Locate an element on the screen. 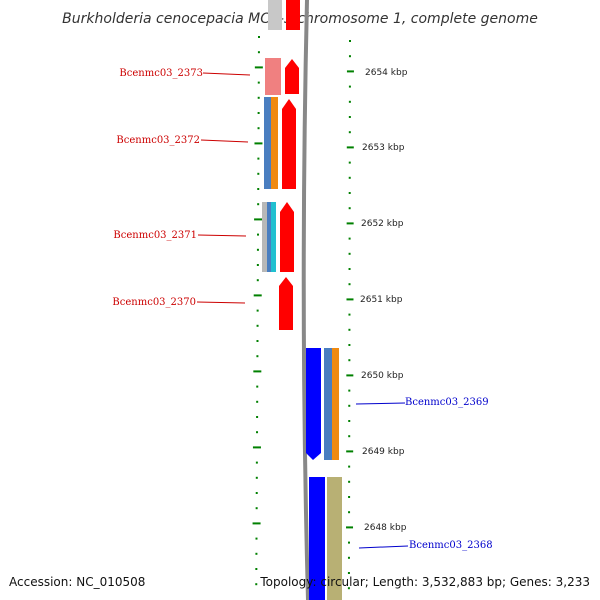 This screenshot has height=600, width=600. minus-strand-track is located at coordinates (324, 474).